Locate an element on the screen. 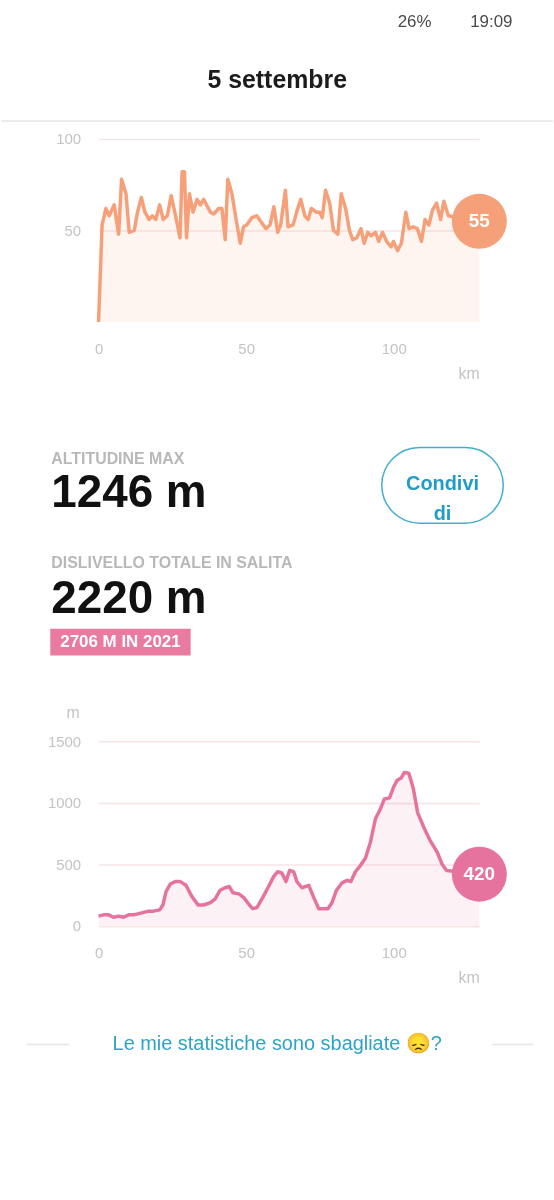  text: 26% is located at coordinates (414, 22).